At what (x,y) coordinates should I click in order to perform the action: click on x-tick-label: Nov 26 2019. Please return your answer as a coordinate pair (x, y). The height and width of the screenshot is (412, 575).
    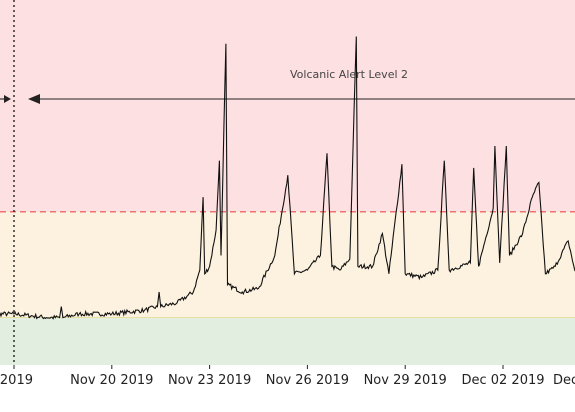
    Looking at the image, I should click on (307, 380).